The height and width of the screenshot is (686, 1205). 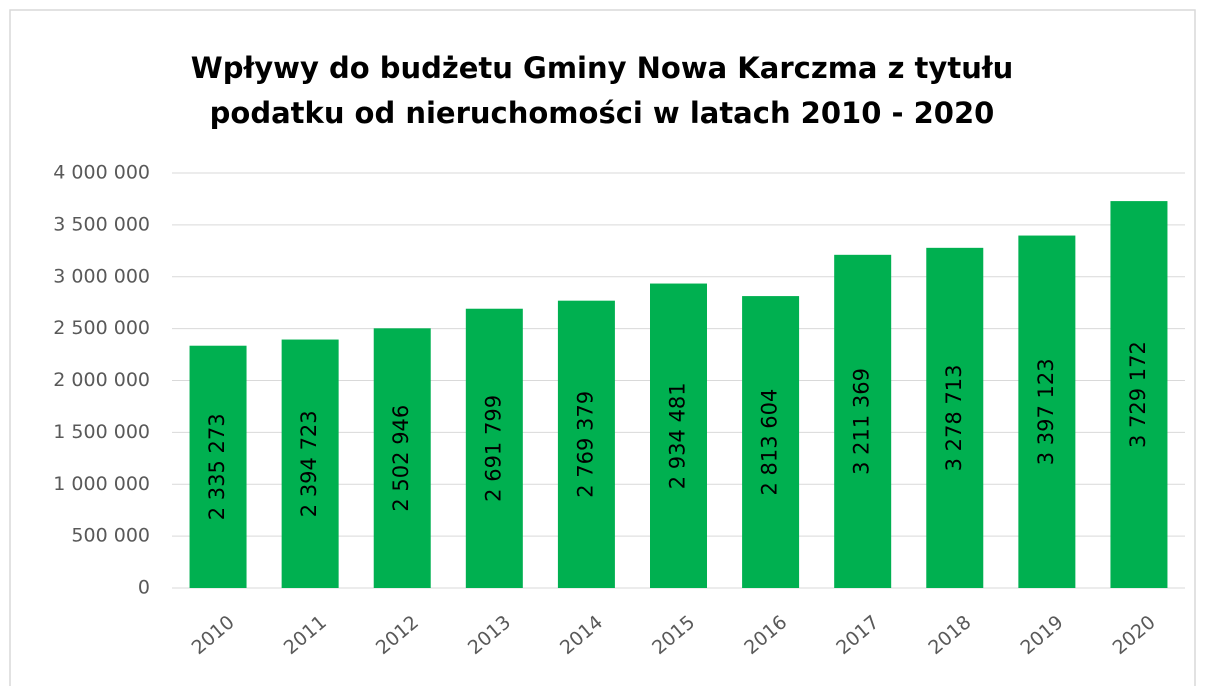 I want to click on value-label: 2 691 799, so click(x=493, y=448).